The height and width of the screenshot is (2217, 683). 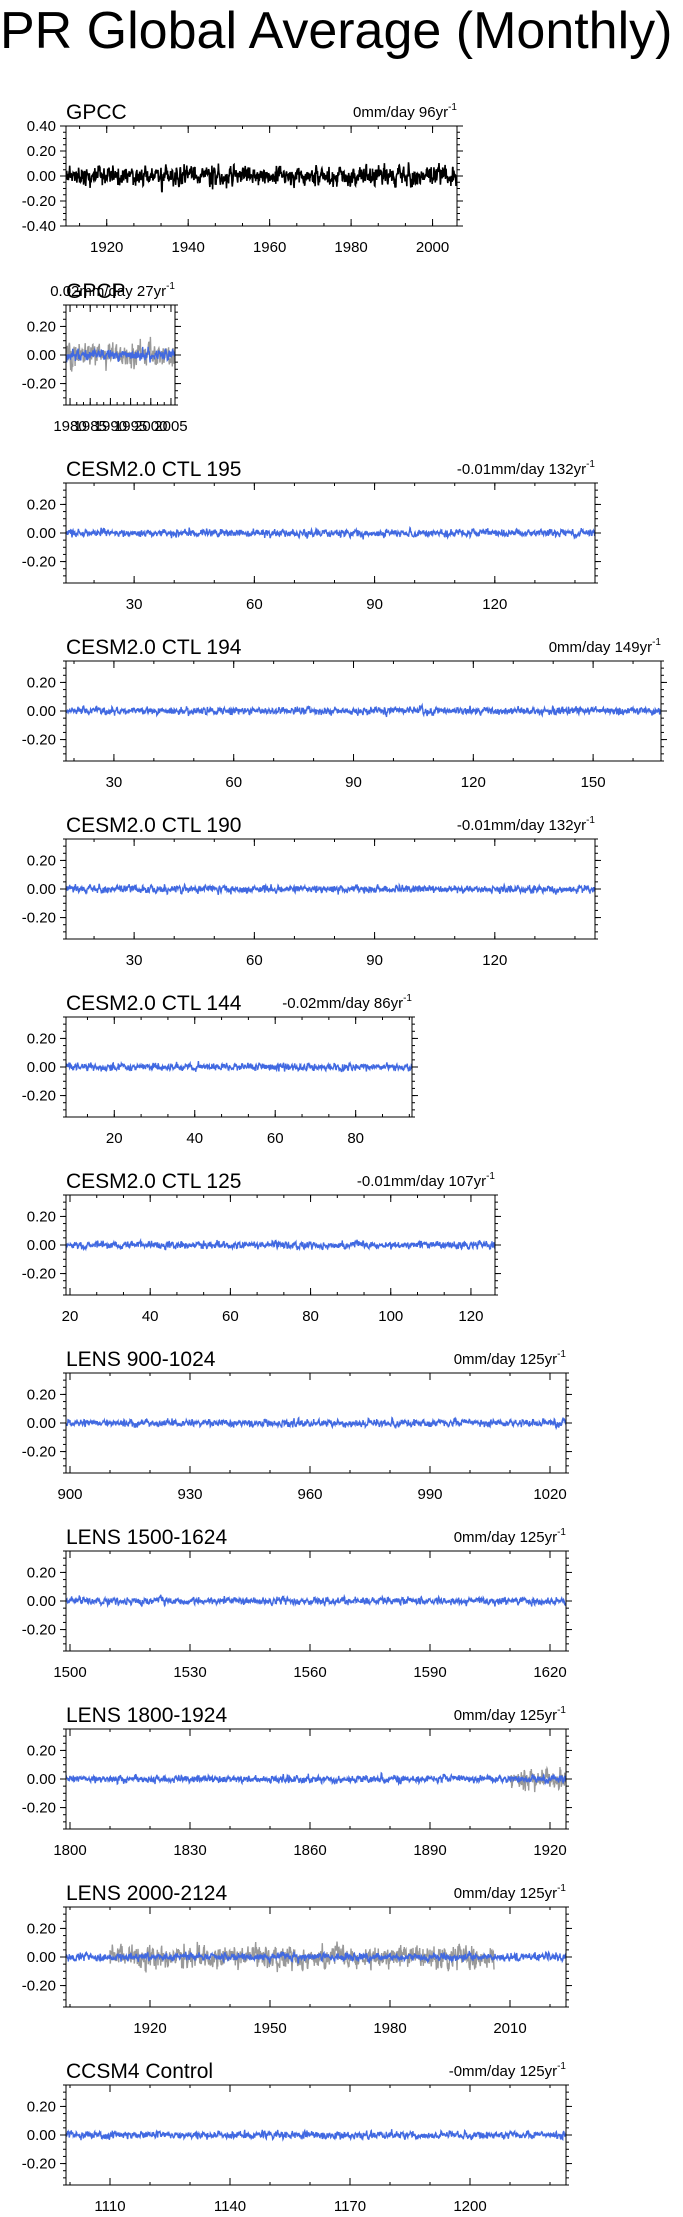 I want to click on x-tick-label: 1140, so click(x=230, y=2206).